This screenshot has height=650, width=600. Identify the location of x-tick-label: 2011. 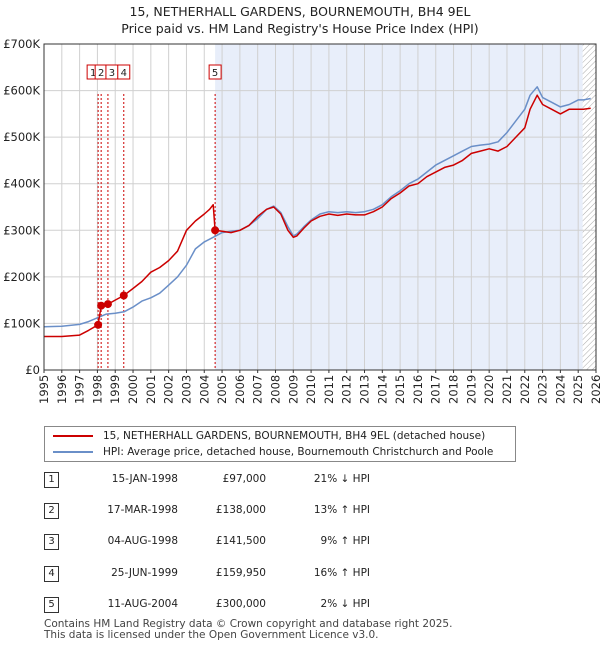
(329, 389).